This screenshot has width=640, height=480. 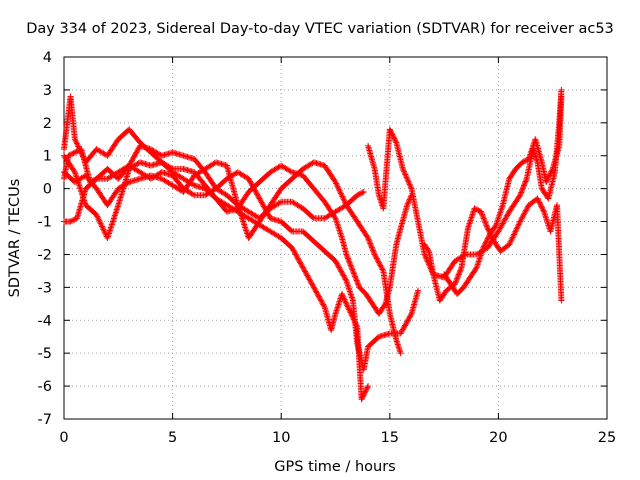 What do you see at coordinates (47, 157) in the screenshot?
I see `y-tick-label: 1` at bounding box center [47, 157].